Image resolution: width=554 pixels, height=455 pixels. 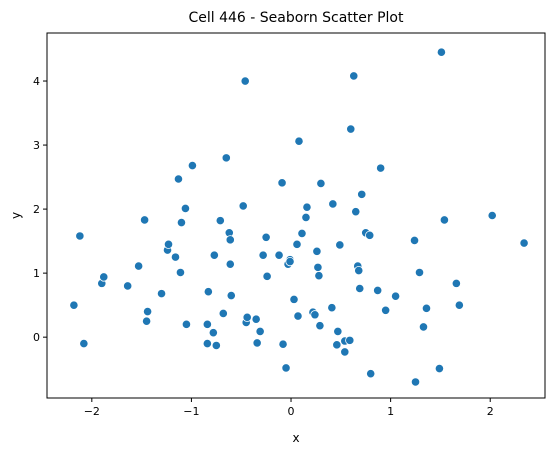 I want to click on y-axis-label: y, so click(x=16, y=215).